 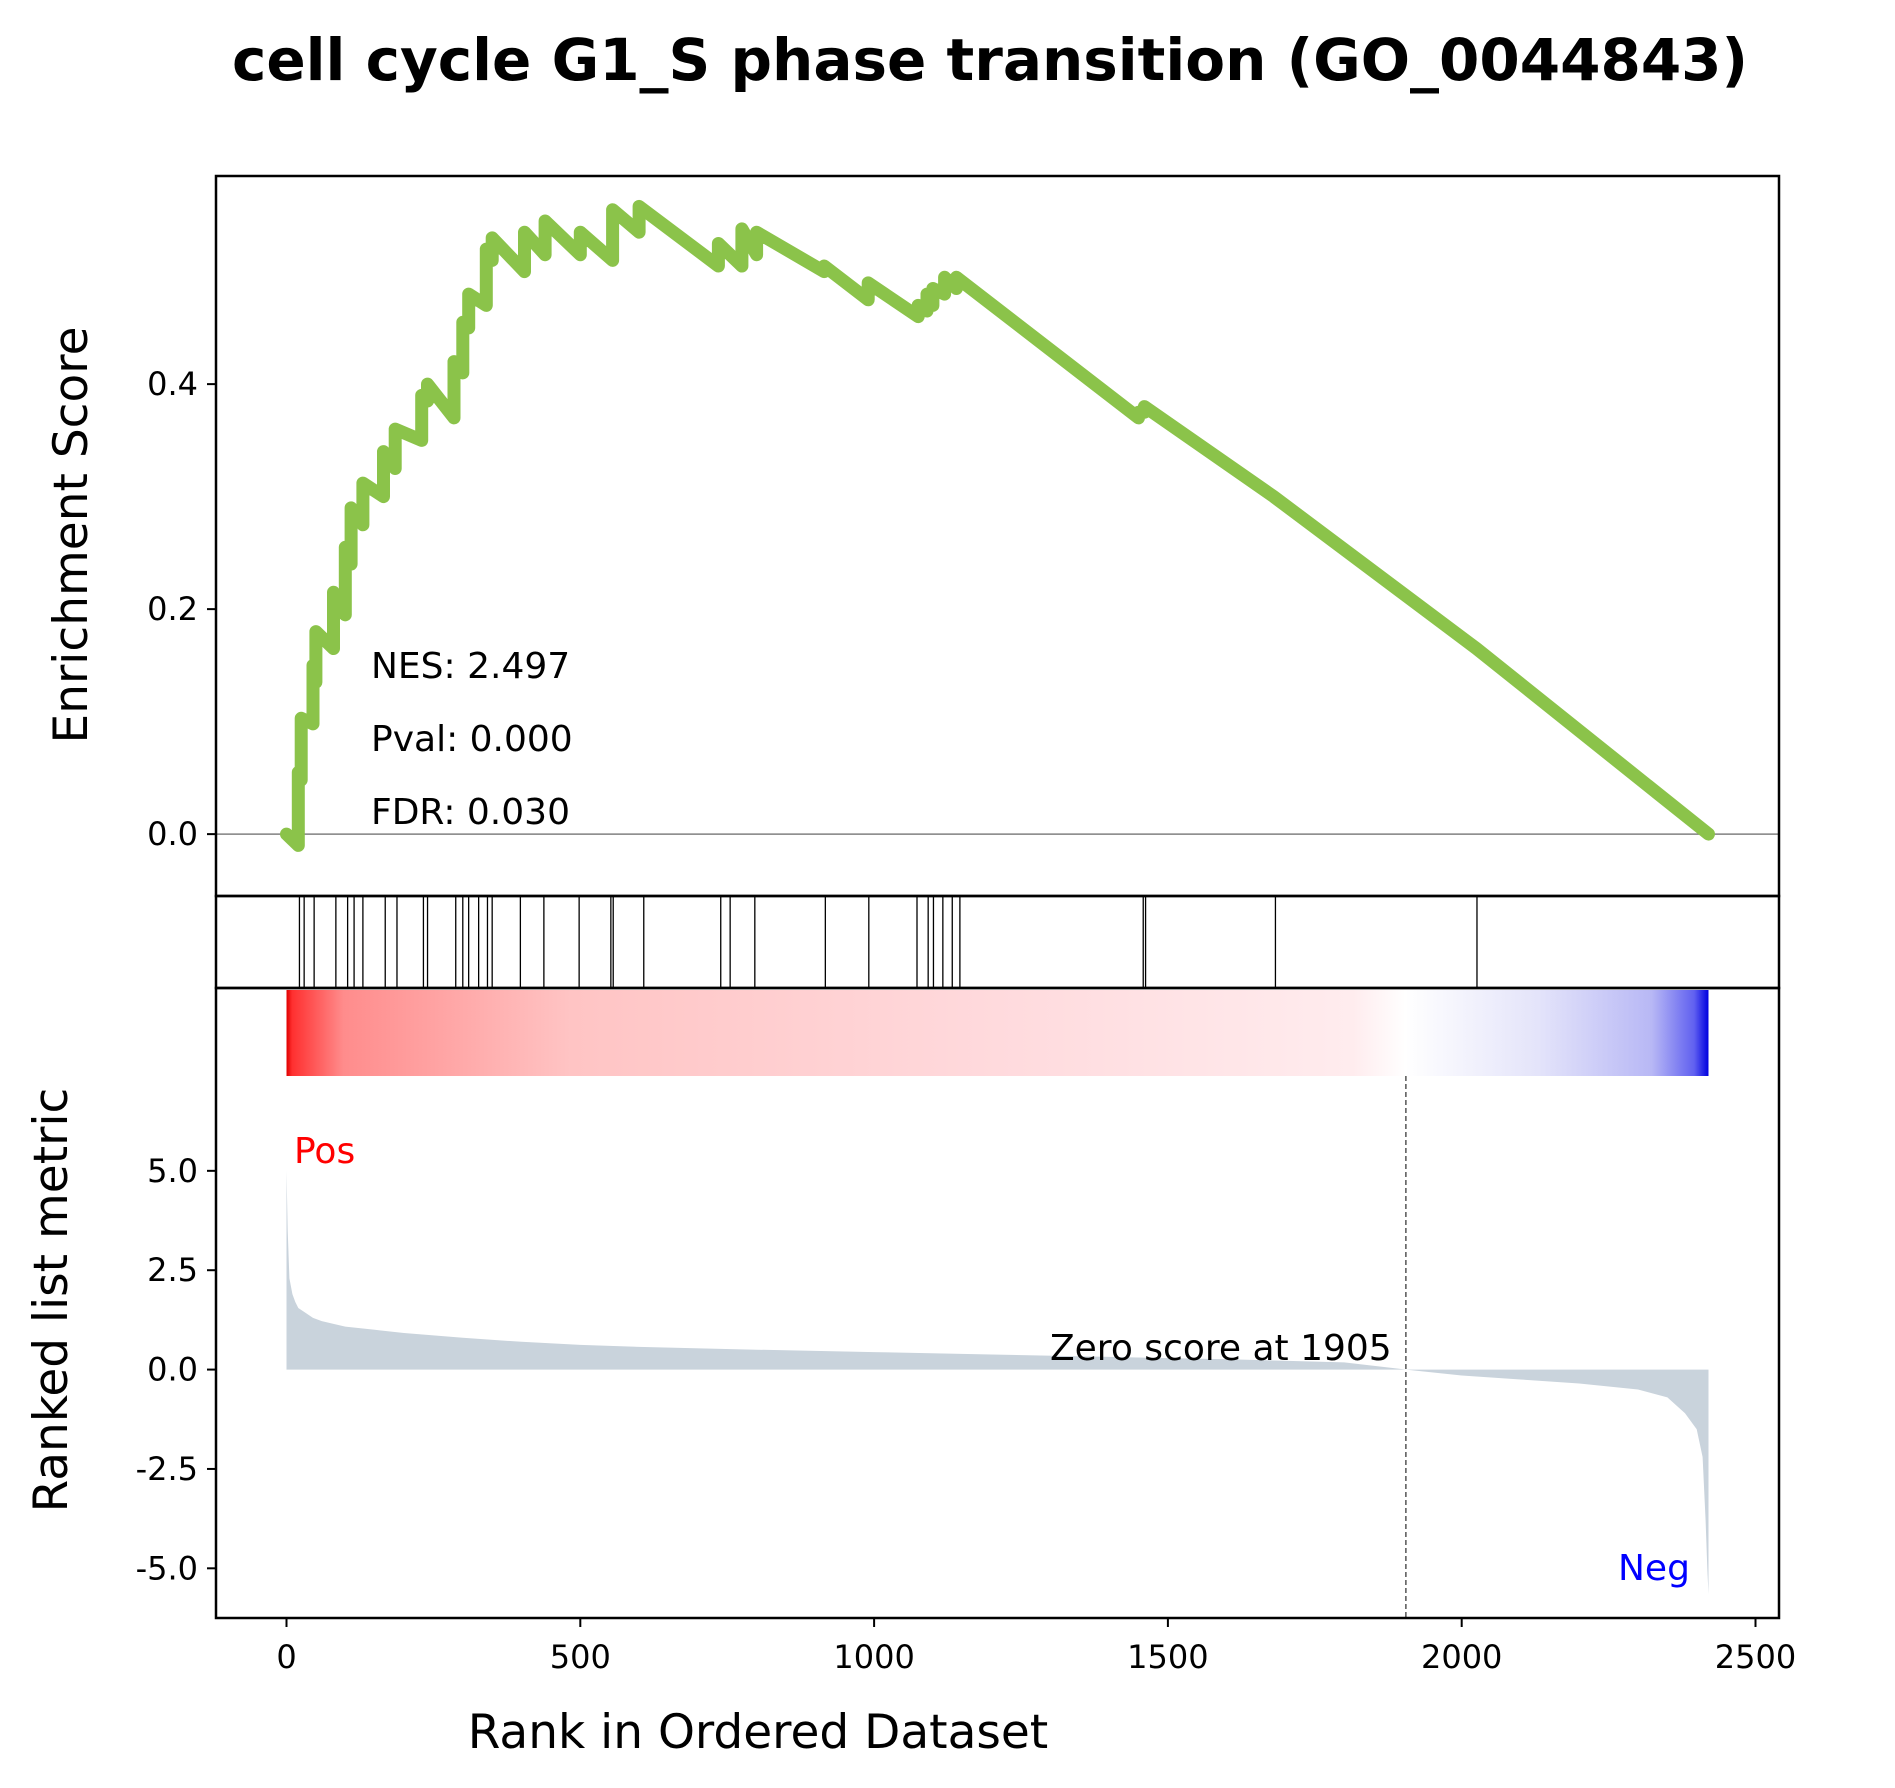 I want to click on neg-label: Neg, so click(x=1654, y=1568).